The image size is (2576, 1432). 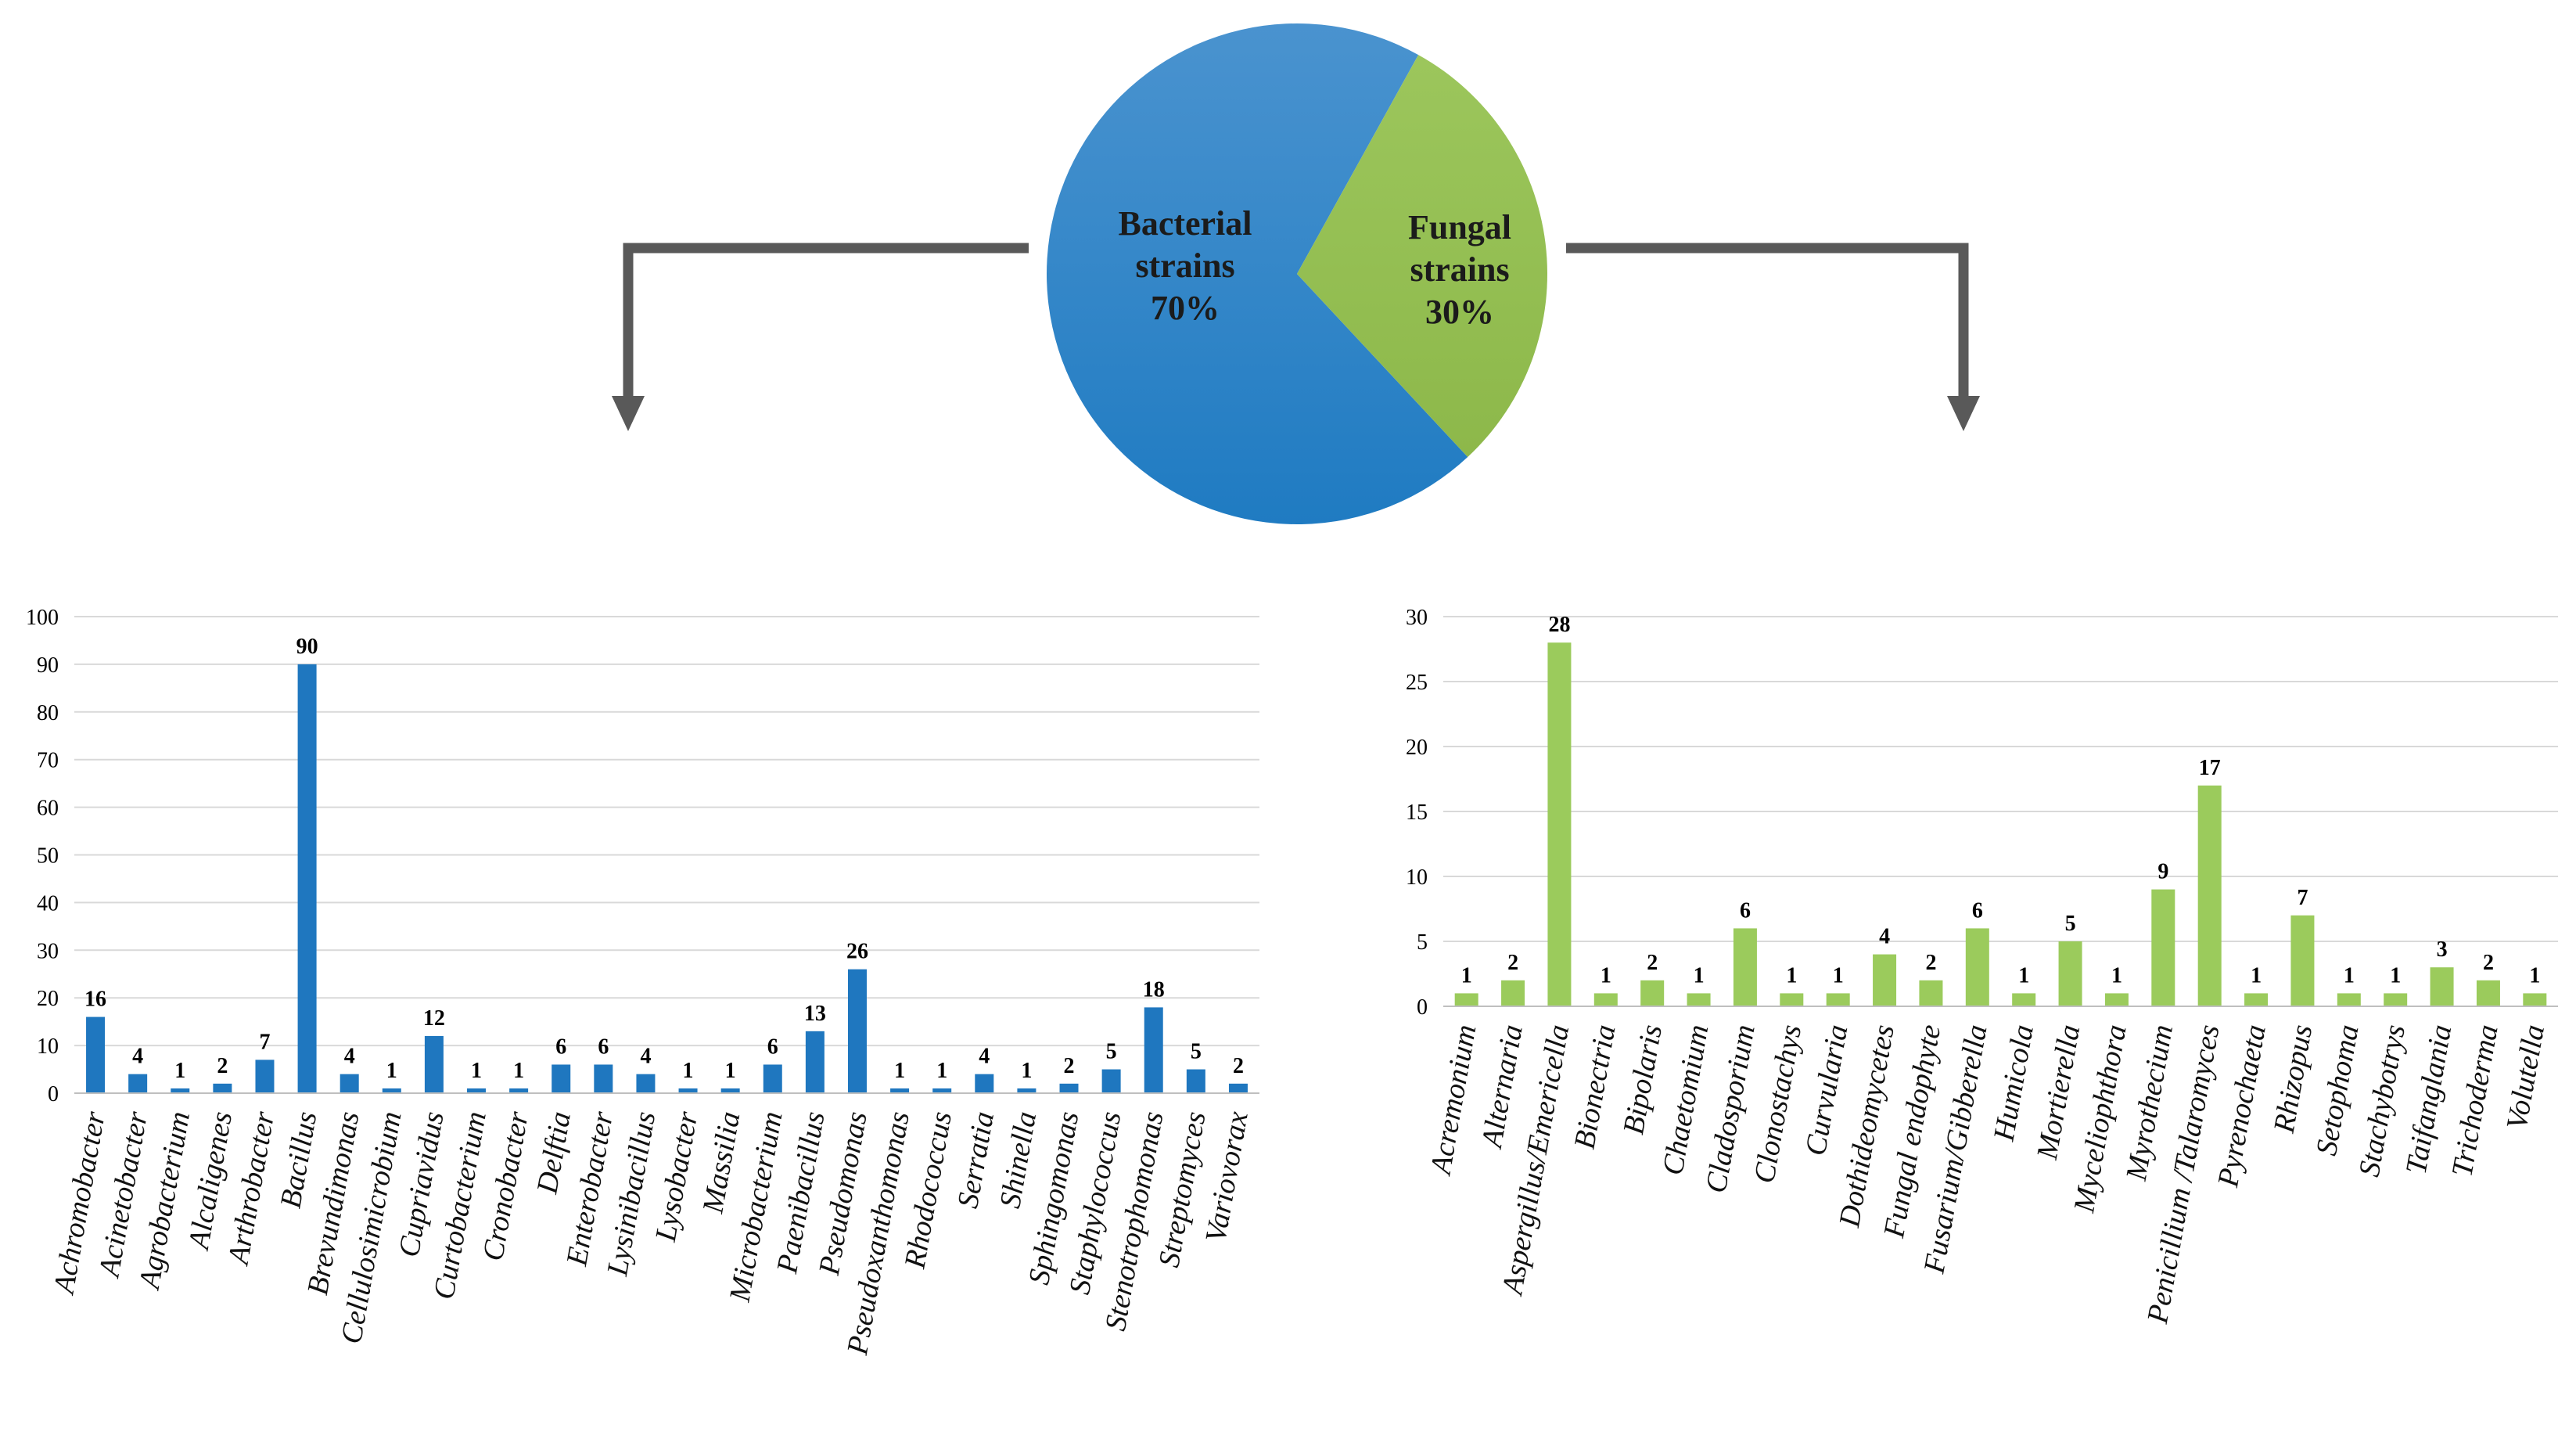 What do you see at coordinates (1417, 683) in the screenshot?
I see `fungi-y-tick-label: 25` at bounding box center [1417, 683].